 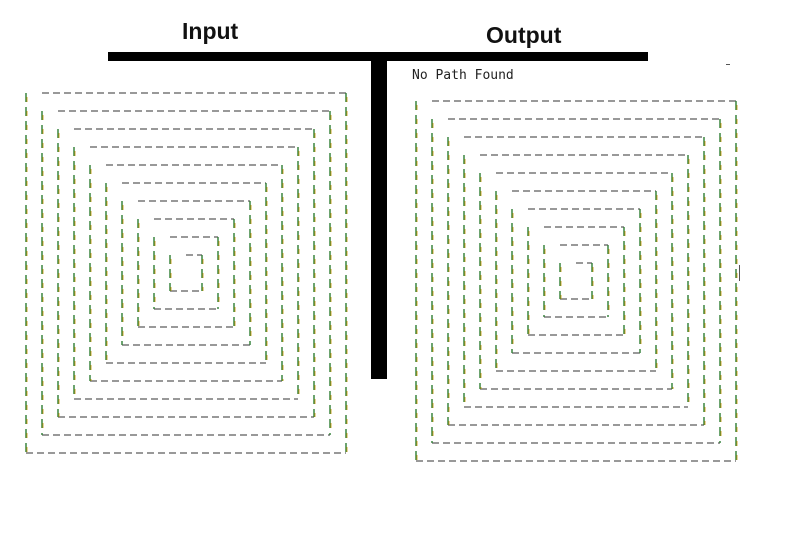 I want to click on output-title: Output, so click(x=524, y=35).